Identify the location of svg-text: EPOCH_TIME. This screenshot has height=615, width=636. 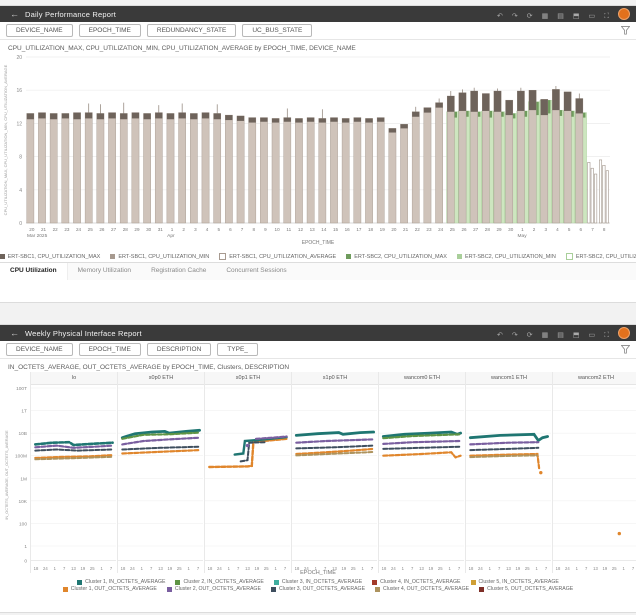
(318, 243).